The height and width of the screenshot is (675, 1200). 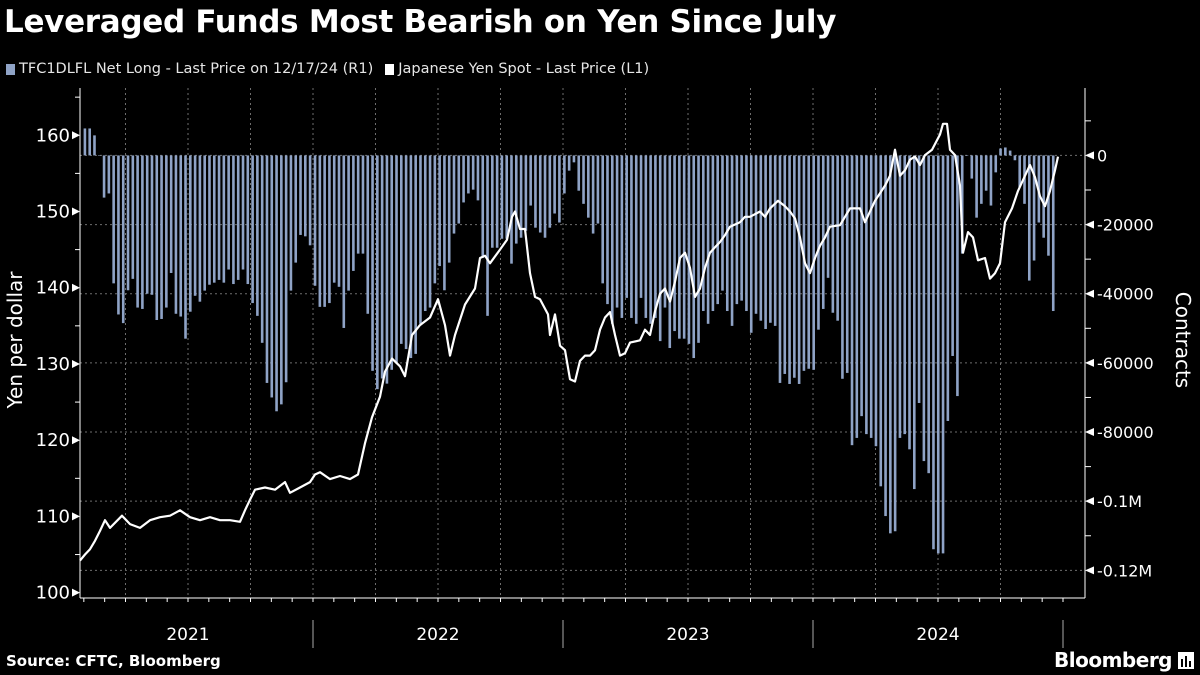 I want to click on right-tick-label: -40000, so click(x=1125, y=294).